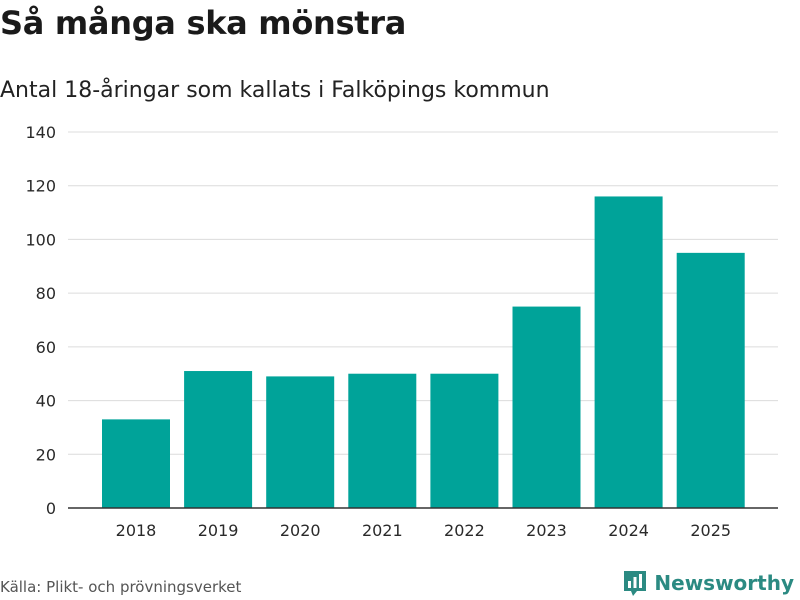 The image size is (800, 600). Describe the element at coordinates (300, 530) in the screenshot. I see `x-tick-label: 2020` at that location.